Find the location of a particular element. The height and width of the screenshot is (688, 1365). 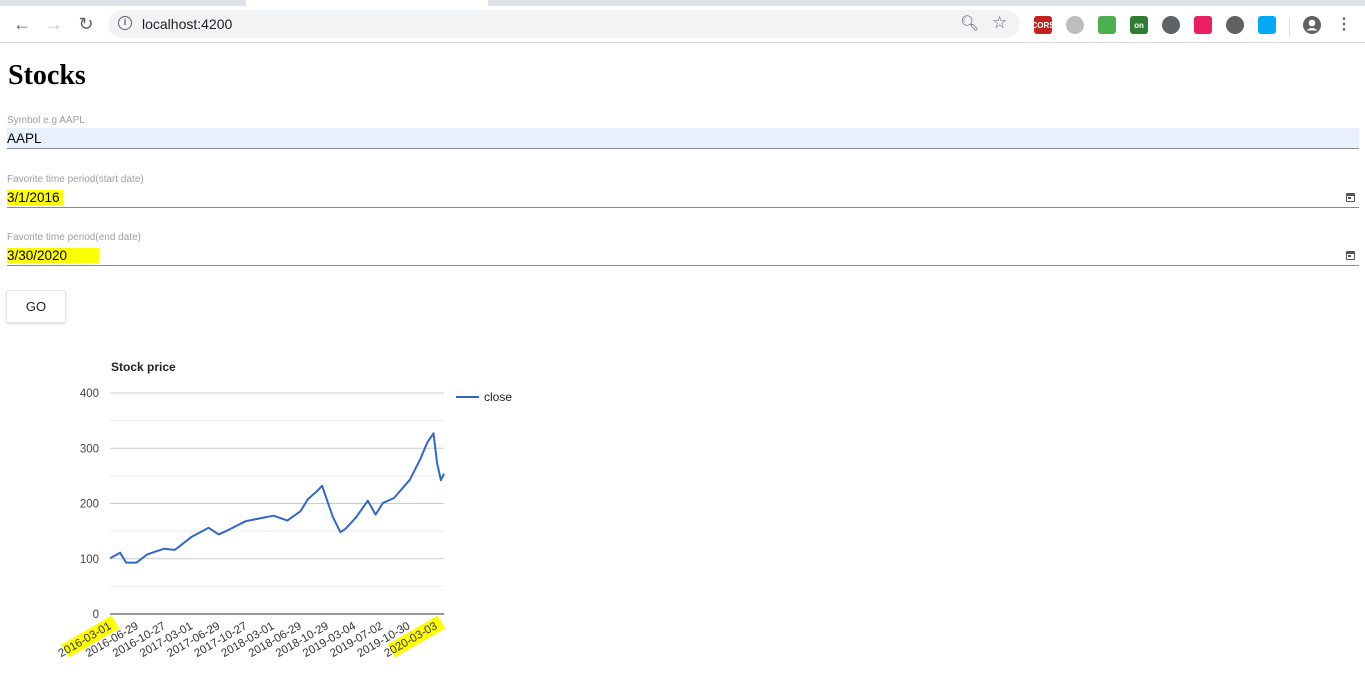

y-tick-label: 200 is located at coordinates (89, 505).